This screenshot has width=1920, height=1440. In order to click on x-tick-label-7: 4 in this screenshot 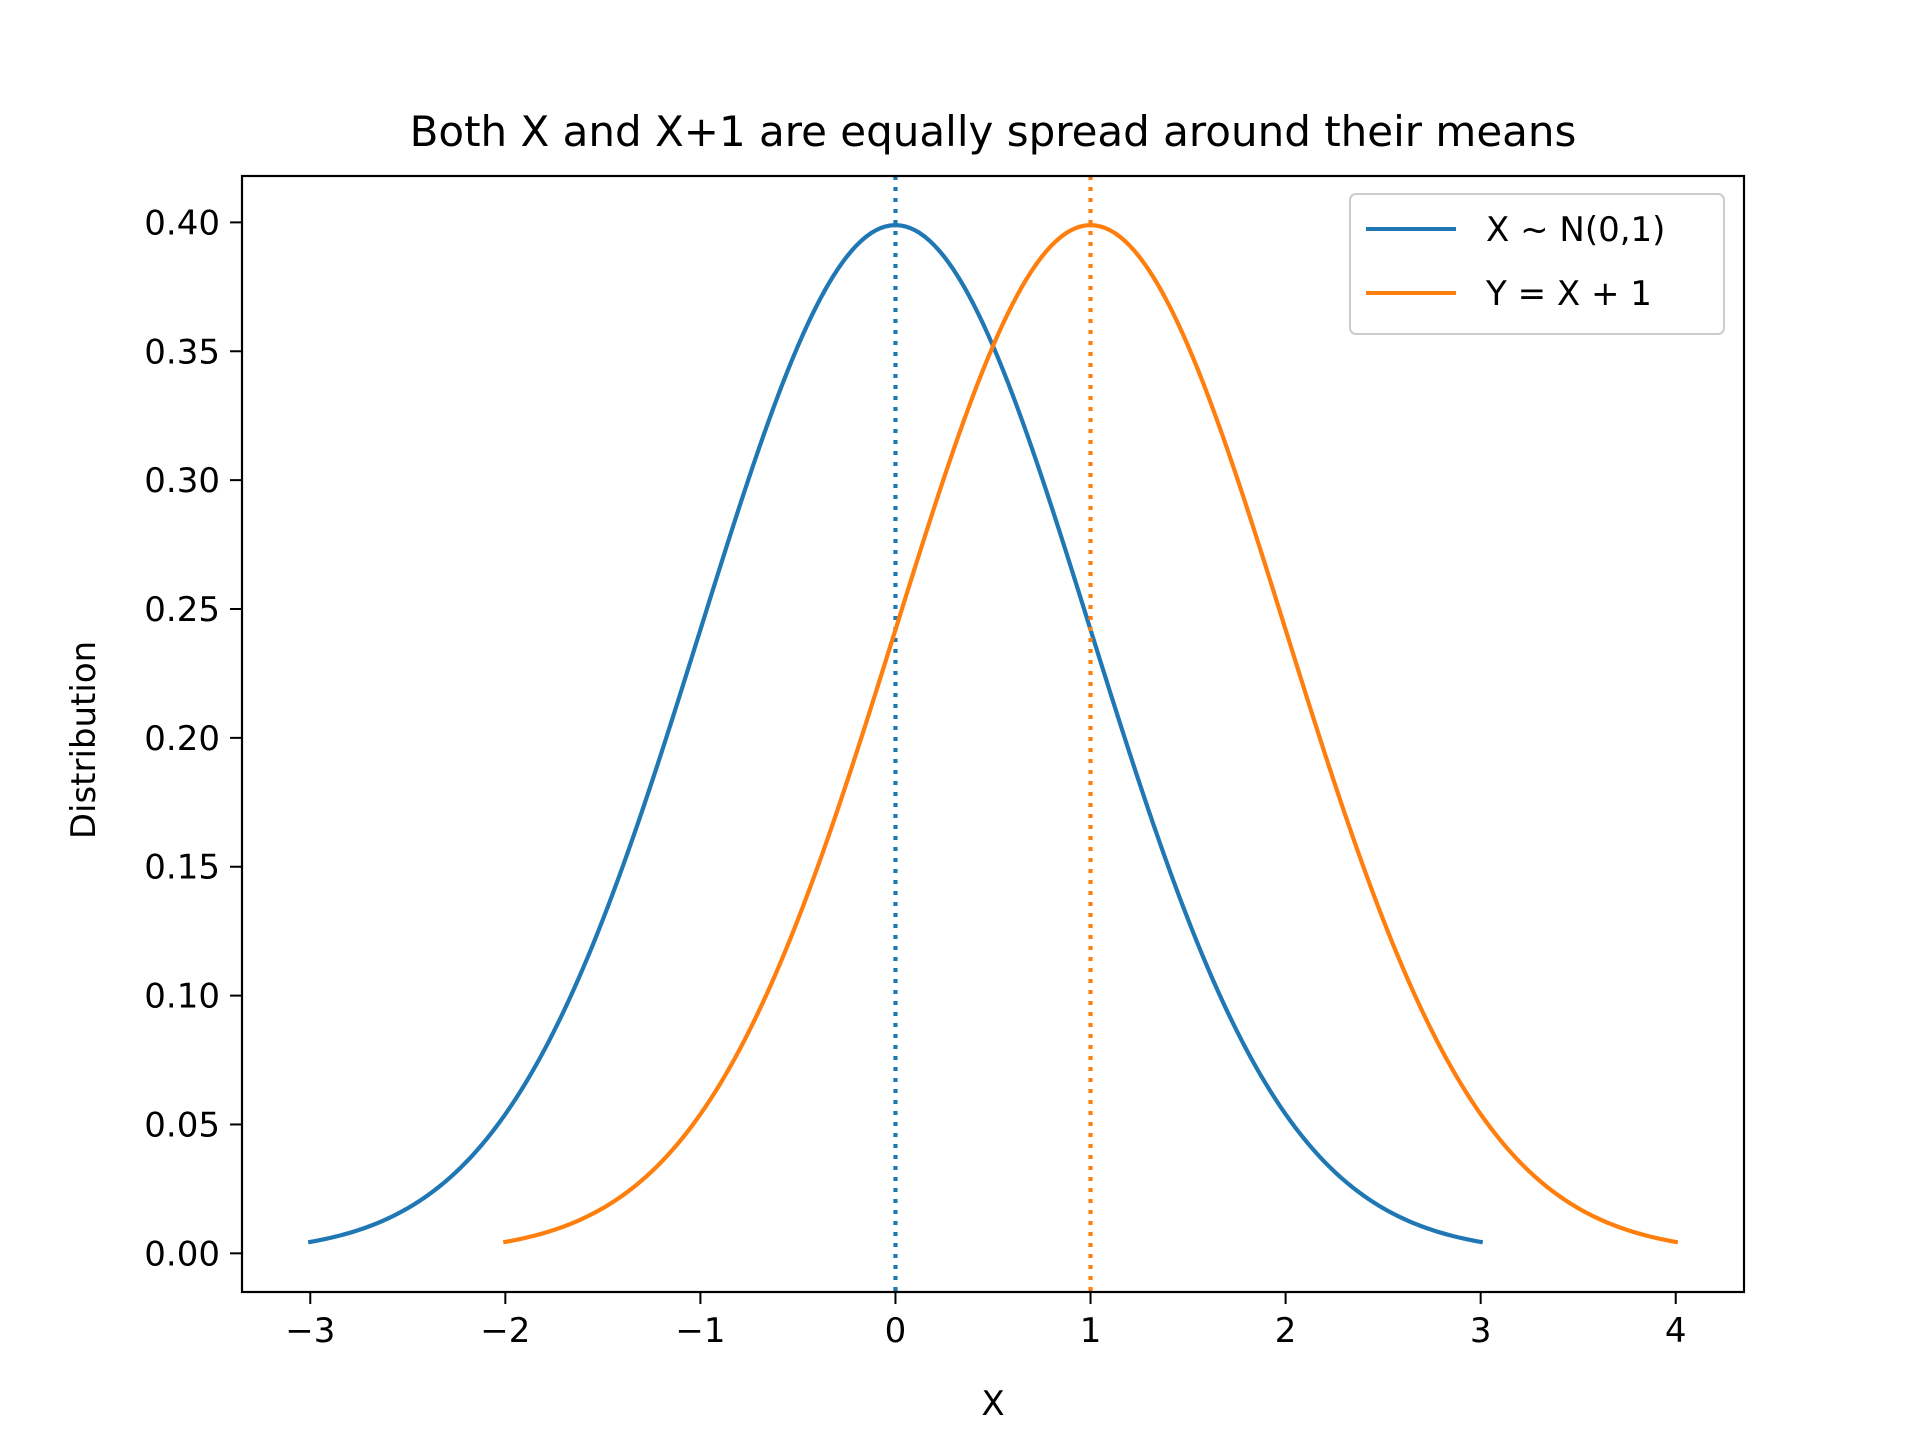, I will do `click(1676, 1331)`.